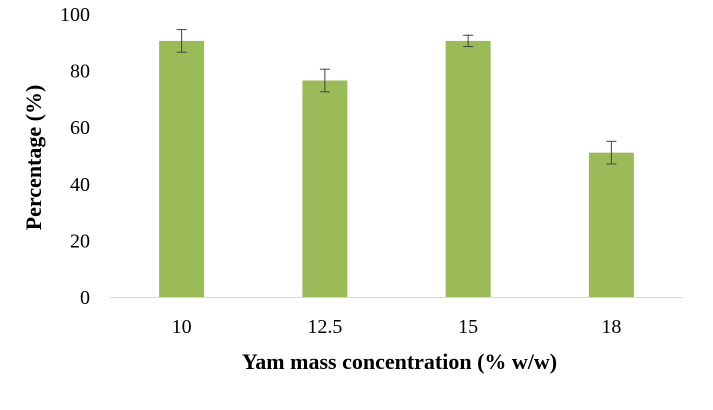 This screenshot has height=410, width=713. I want to click on x-axis-title: Yam mass concentration (% w/w), so click(399, 361).